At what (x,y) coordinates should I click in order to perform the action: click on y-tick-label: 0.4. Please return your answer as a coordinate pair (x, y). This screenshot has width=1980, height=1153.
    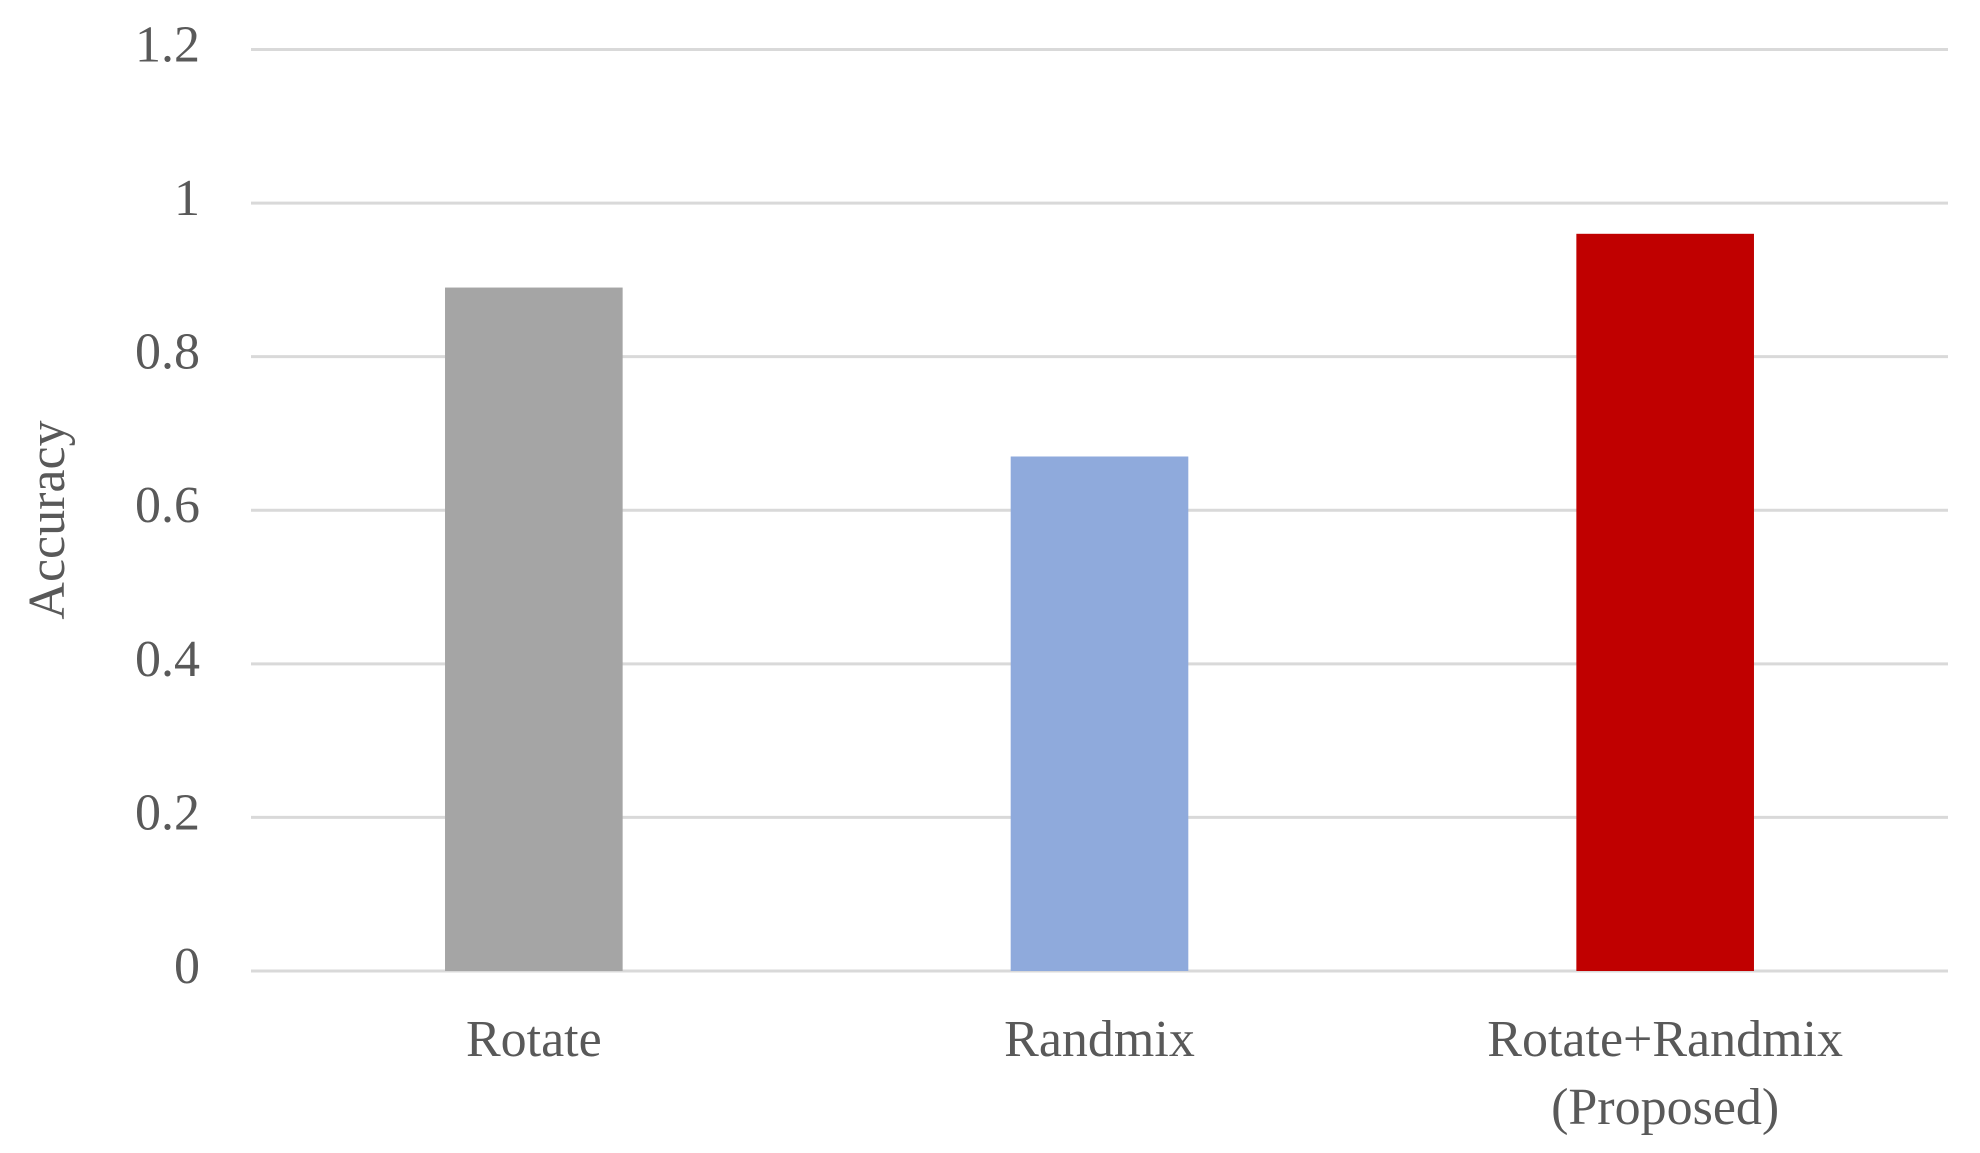
    Looking at the image, I should click on (167, 659).